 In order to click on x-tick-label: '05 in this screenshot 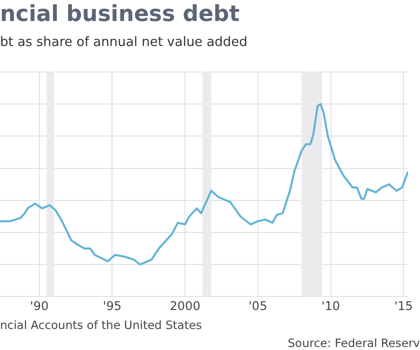, I will do `click(258, 305)`.